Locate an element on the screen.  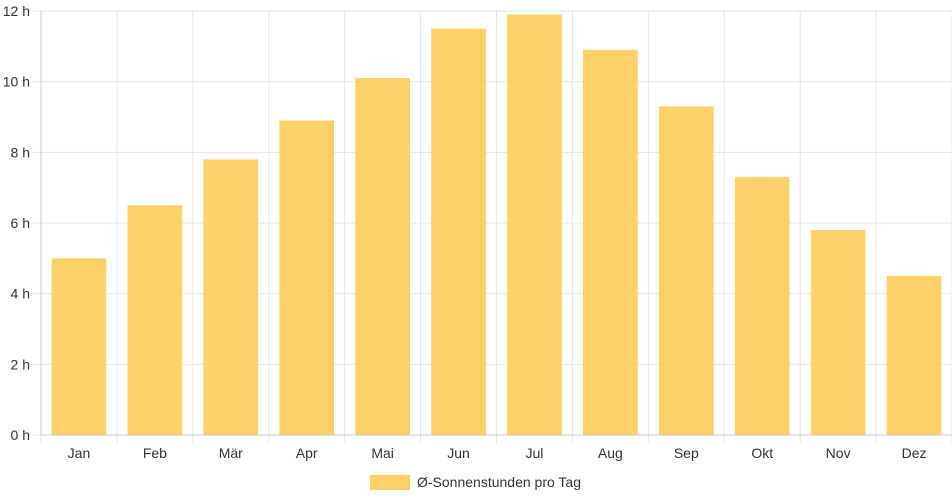
x-tick-label: Aug is located at coordinates (610, 453).